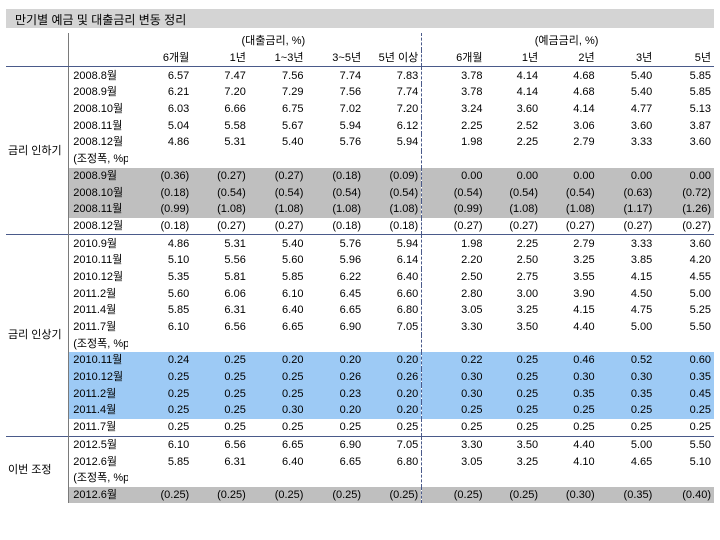 The image size is (720, 540). What do you see at coordinates (569, 243) in the screenshot?
I see `deposit-rate-cell: 2.79` at bounding box center [569, 243].